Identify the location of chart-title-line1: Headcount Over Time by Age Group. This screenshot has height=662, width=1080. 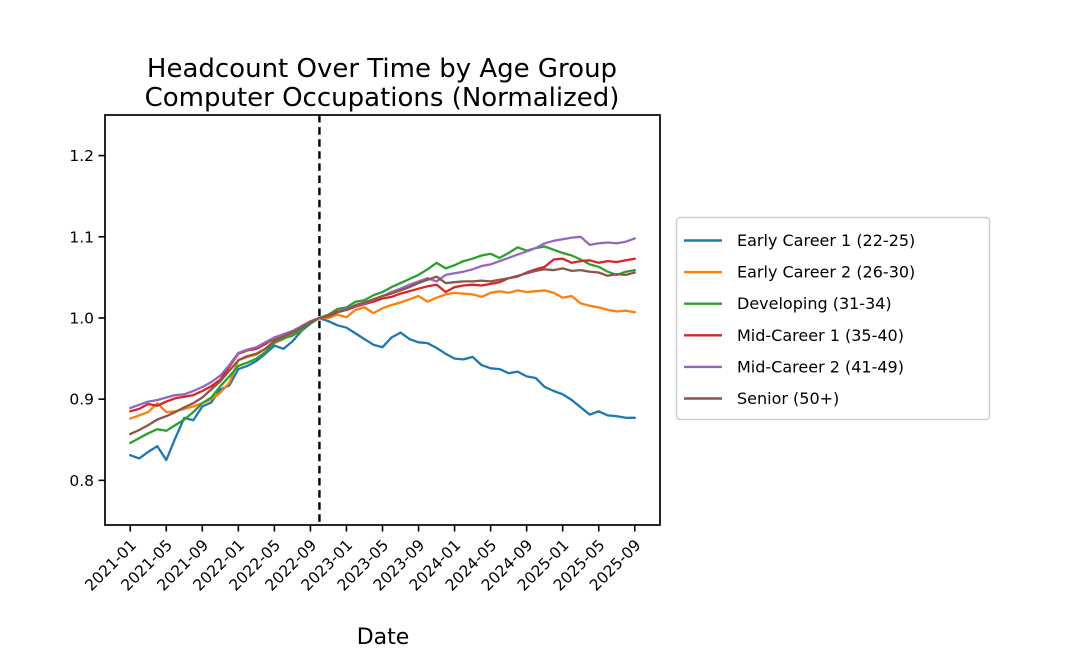
(382, 69).